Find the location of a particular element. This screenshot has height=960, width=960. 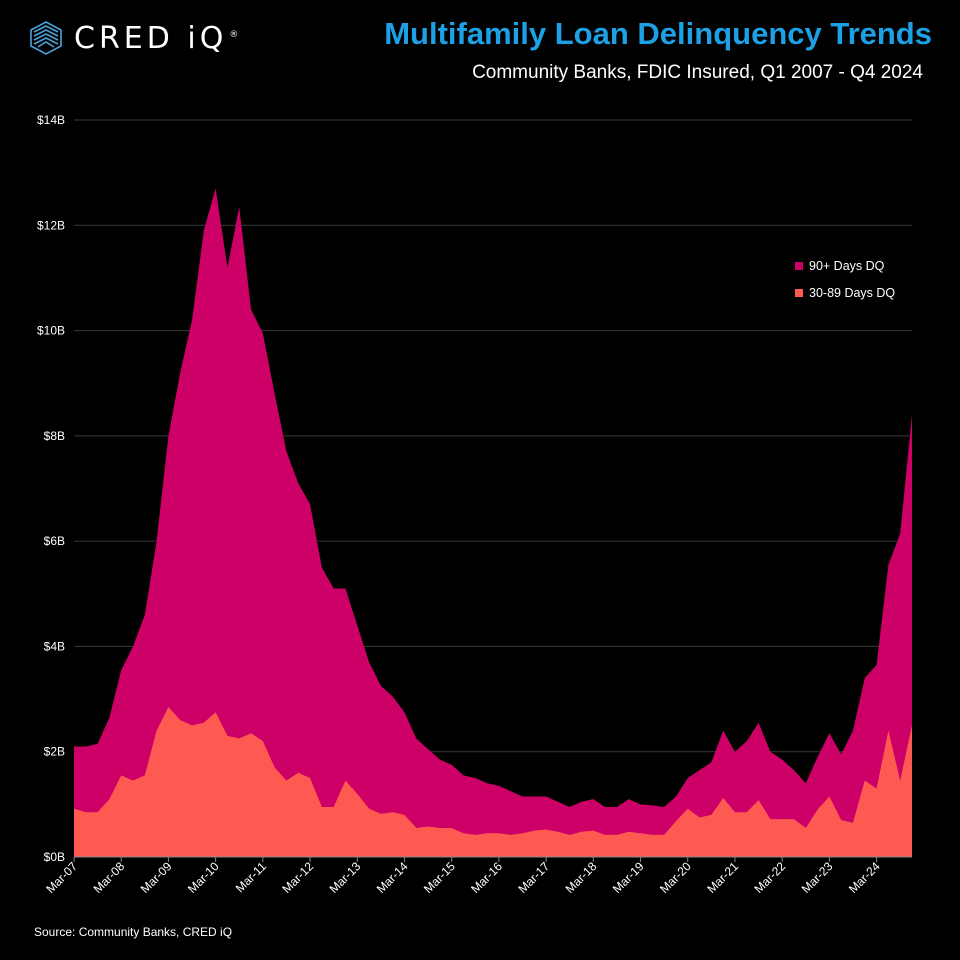

y-tick-label: $6B is located at coordinates (54, 541).